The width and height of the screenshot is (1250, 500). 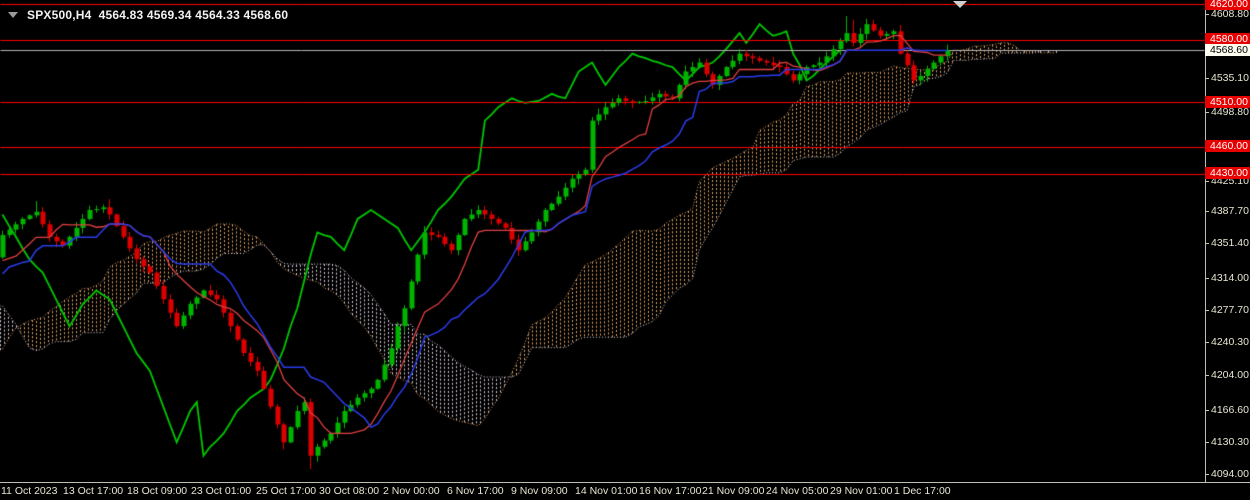 What do you see at coordinates (1227, 102) in the screenshot?
I see `level-price-tag: 4510.00` at bounding box center [1227, 102].